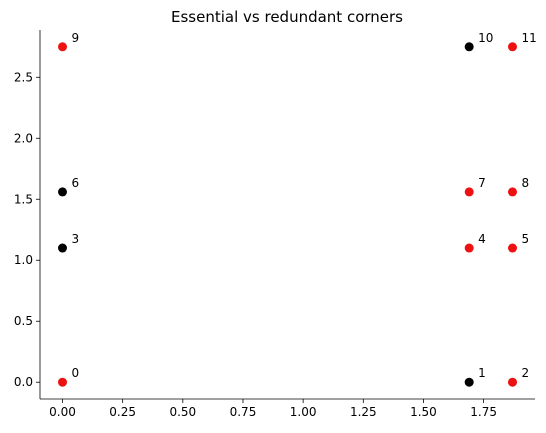  I want to click on y-tick-label: 0.5, so click(23, 321).